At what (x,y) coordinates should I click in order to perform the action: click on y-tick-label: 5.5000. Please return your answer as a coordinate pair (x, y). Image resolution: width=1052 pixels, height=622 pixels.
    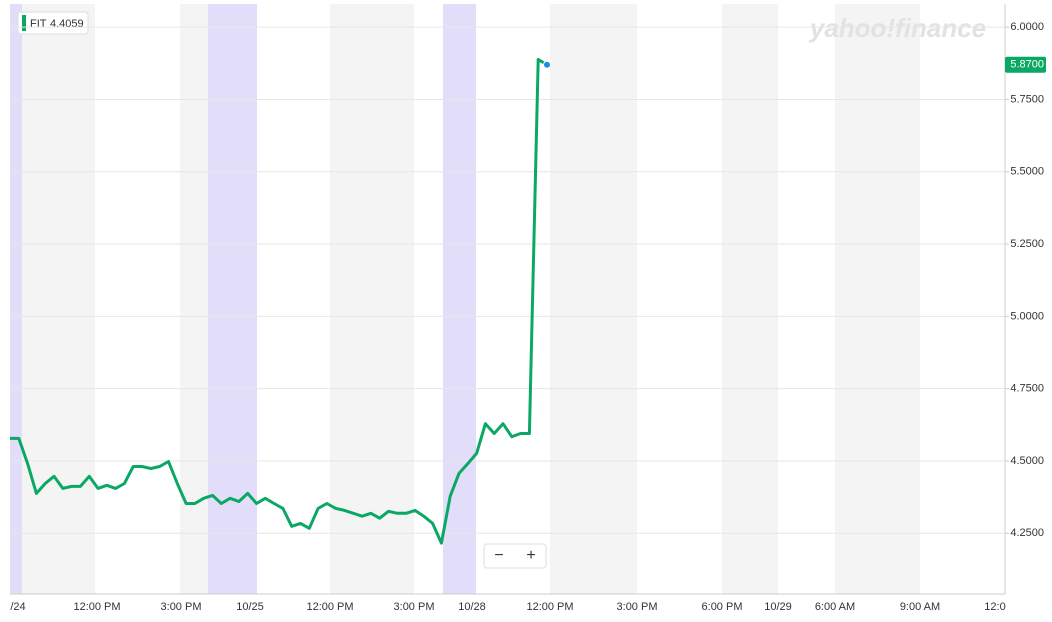
    Looking at the image, I should click on (1027, 172).